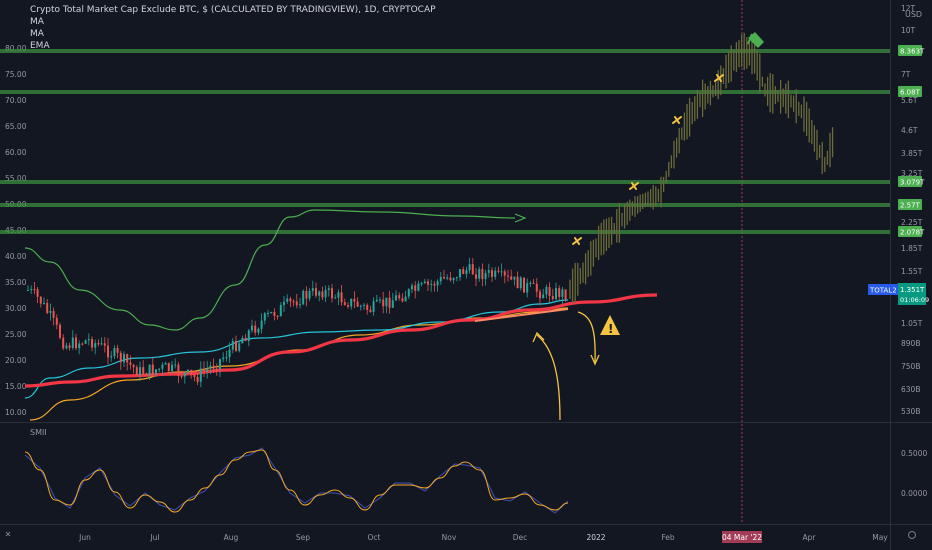 The width and height of the screenshot is (932, 550). What do you see at coordinates (914, 300) in the screenshot?
I see `countdown-label: 01:06:09` at bounding box center [914, 300].